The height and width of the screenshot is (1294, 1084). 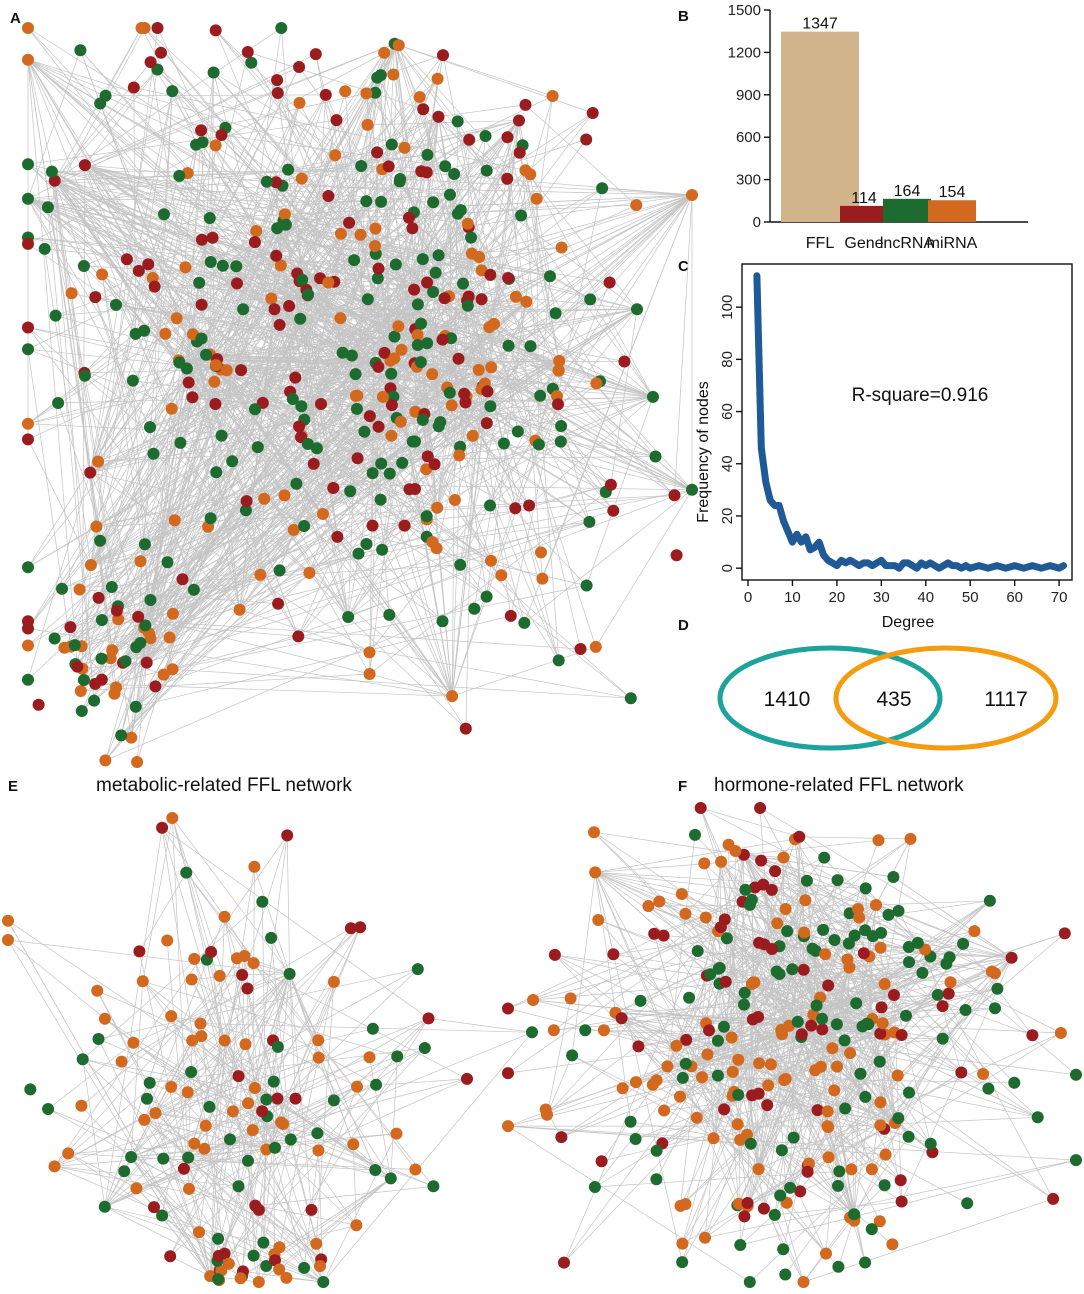 What do you see at coordinates (15, 18) in the screenshot?
I see `panel-letter-a: A` at bounding box center [15, 18].